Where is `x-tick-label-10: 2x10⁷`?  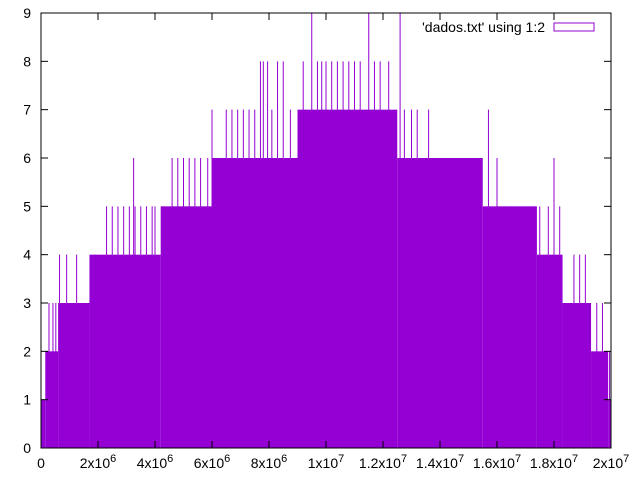 x-tick-label-10: 2x10⁷ is located at coordinates (611, 462).